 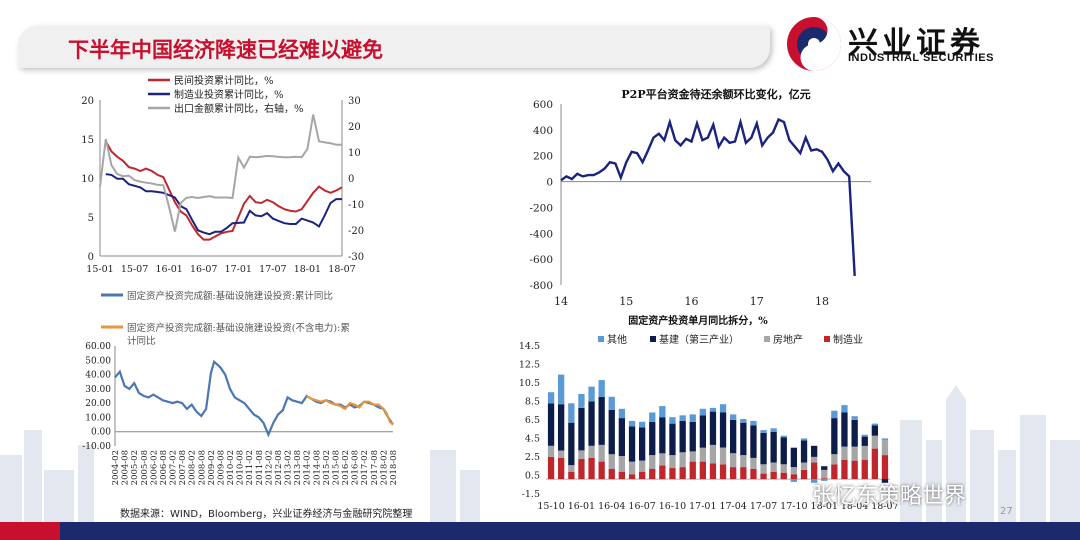 I want to click on legend-swatch, so click(x=653, y=339).